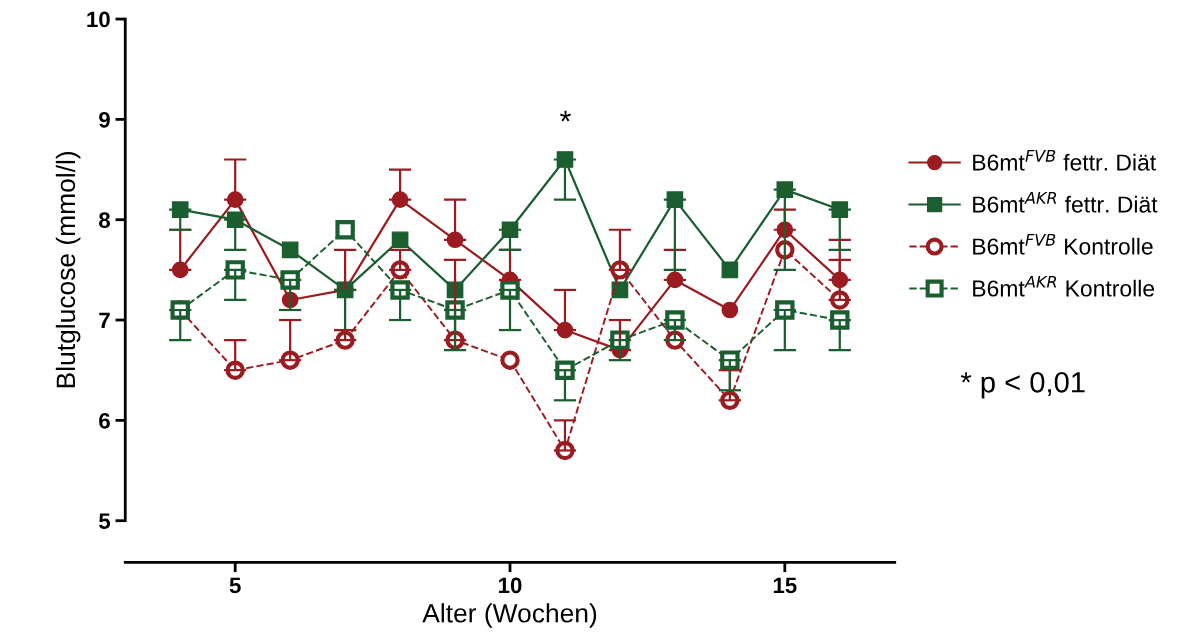 This screenshot has width=1193, height=635. Describe the element at coordinates (104, 220) in the screenshot. I see `y-tick-label: 8` at that location.